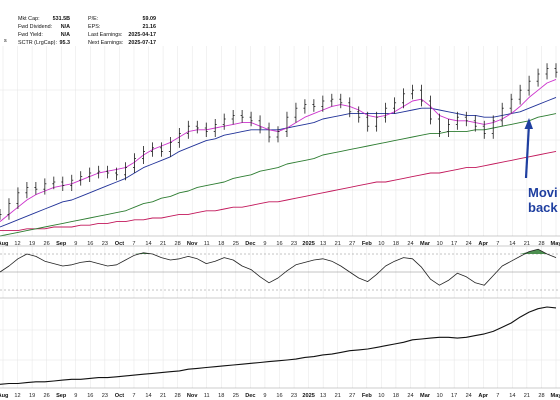  I want to click on annotation-text-line2: back, so click(543, 207).